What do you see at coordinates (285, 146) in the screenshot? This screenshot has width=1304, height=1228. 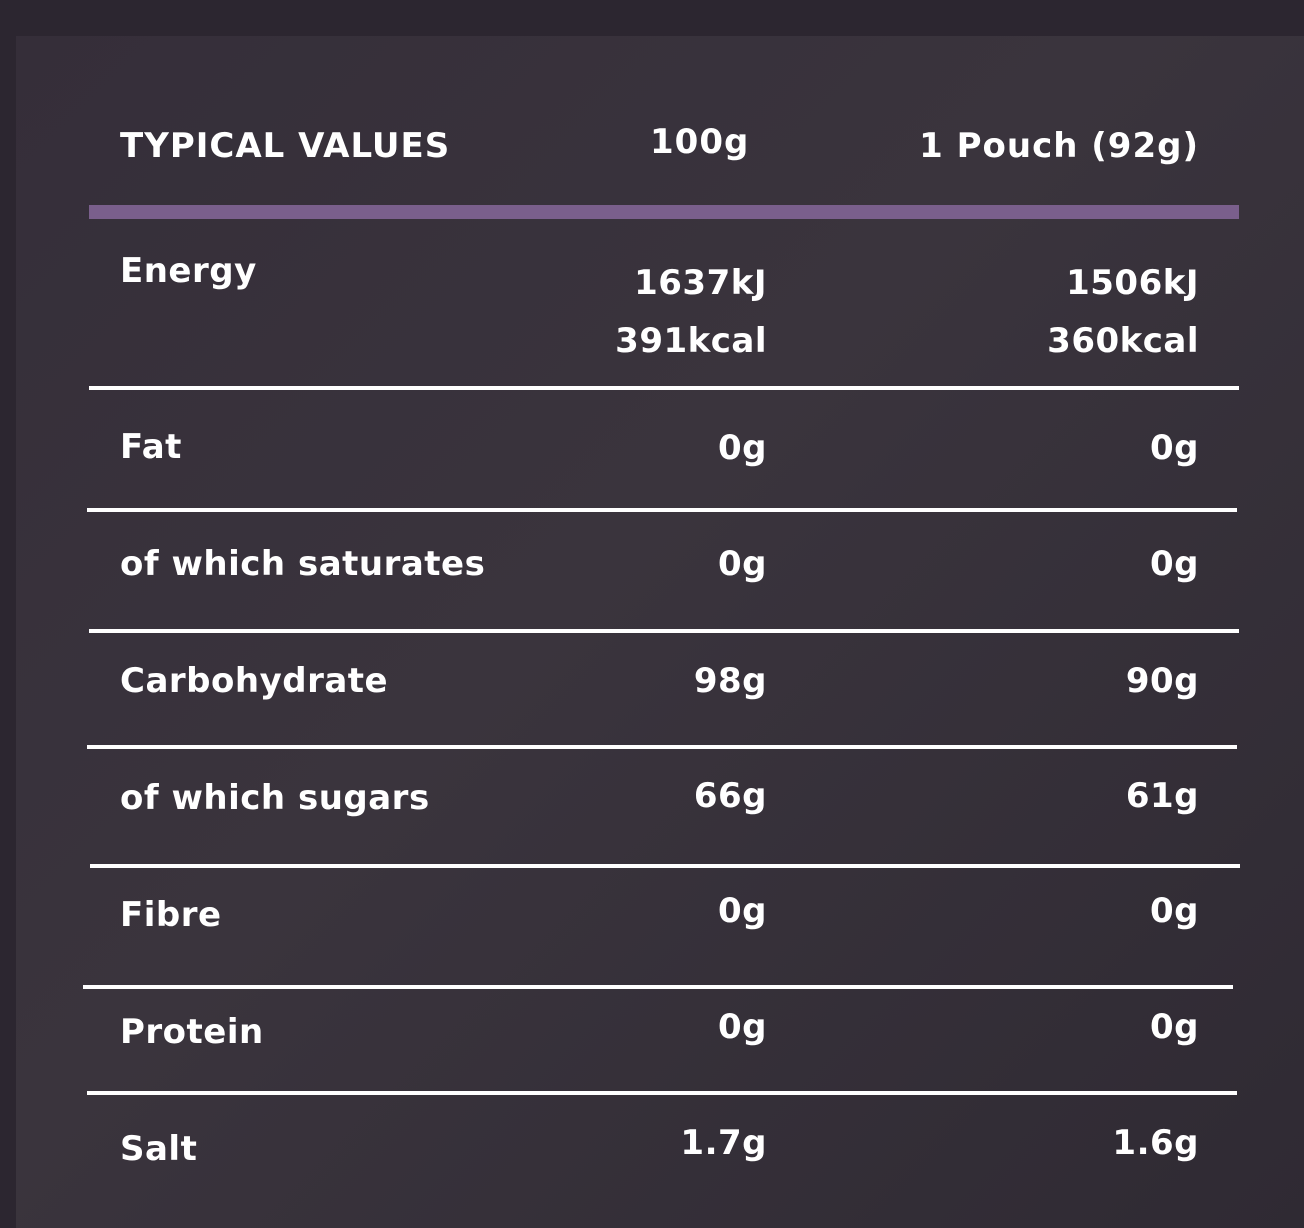 I see `header-typical-values: TYPICAL VALUES` at bounding box center [285, 146].